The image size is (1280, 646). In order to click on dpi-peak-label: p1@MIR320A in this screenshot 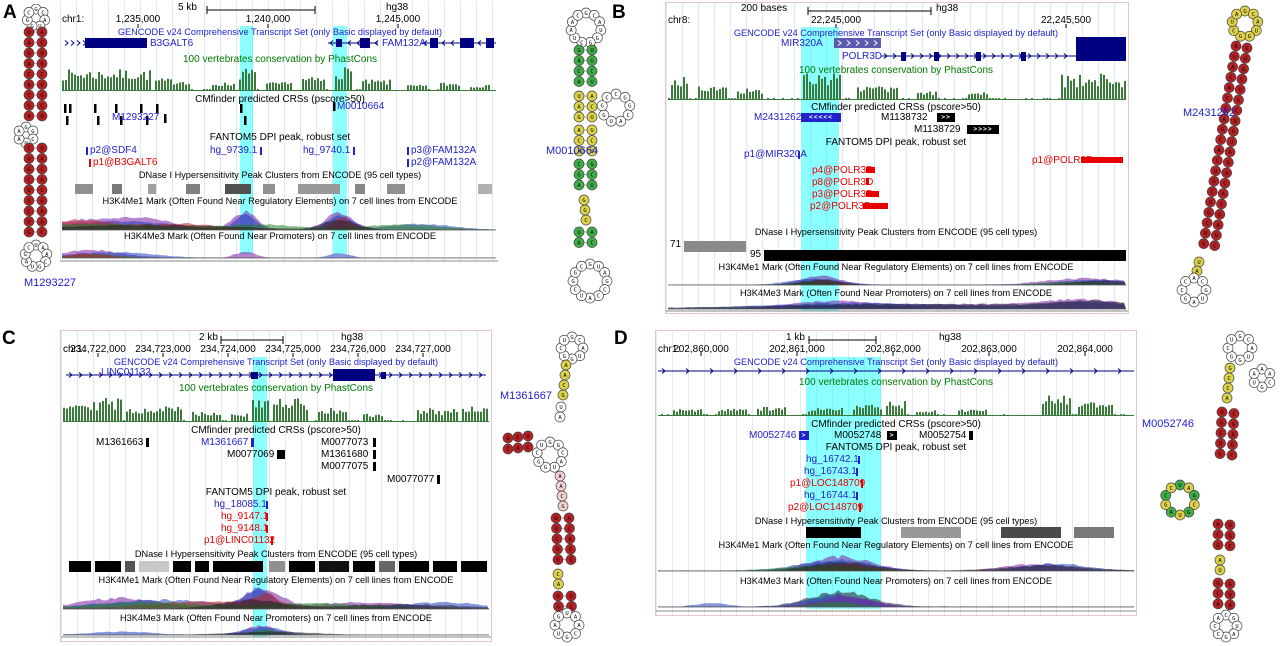, I will do `click(775, 154)`.